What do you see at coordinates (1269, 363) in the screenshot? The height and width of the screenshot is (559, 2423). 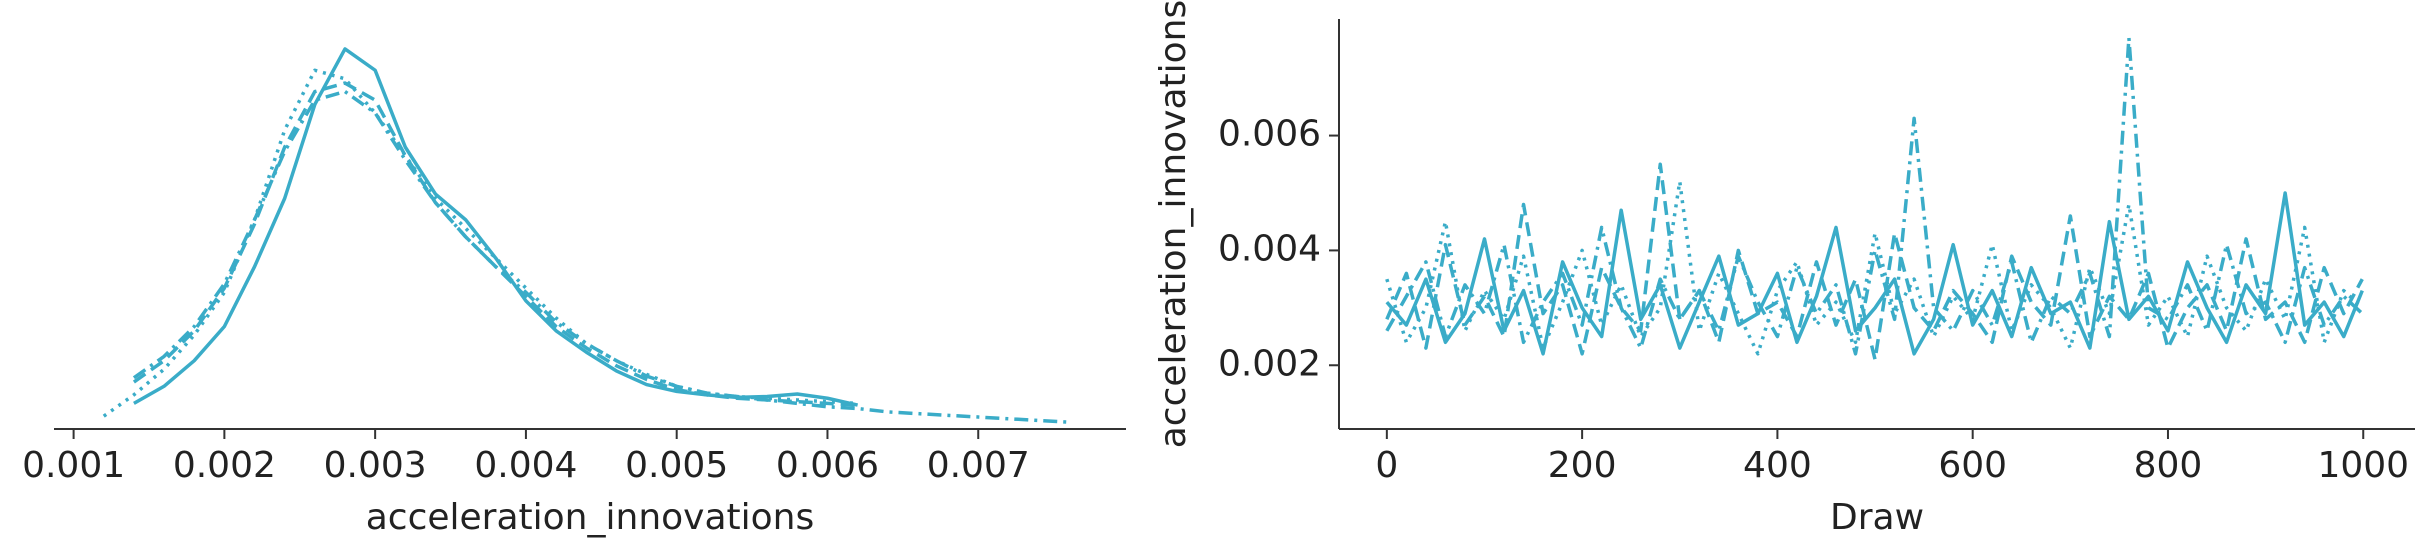 I see `y-tick-label: 0.002` at bounding box center [1269, 363].